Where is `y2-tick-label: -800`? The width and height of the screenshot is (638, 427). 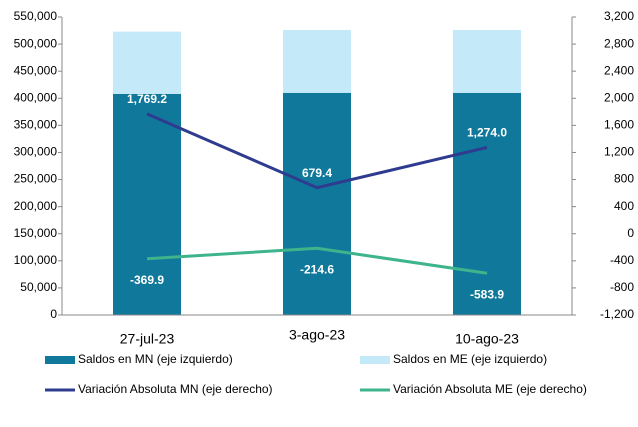
y2-tick-label: -800 is located at coordinates (622, 287).